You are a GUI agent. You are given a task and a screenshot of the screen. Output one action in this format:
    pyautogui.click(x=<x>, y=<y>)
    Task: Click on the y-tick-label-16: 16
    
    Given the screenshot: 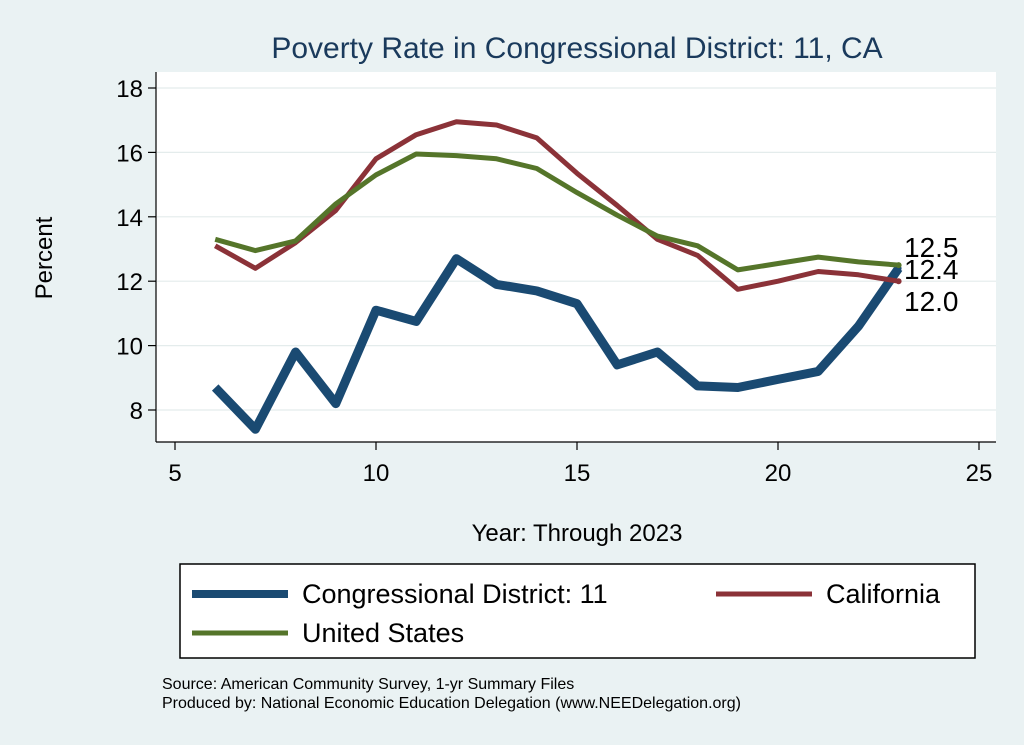 What is the action you would take?
    pyautogui.click(x=129, y=153)
    